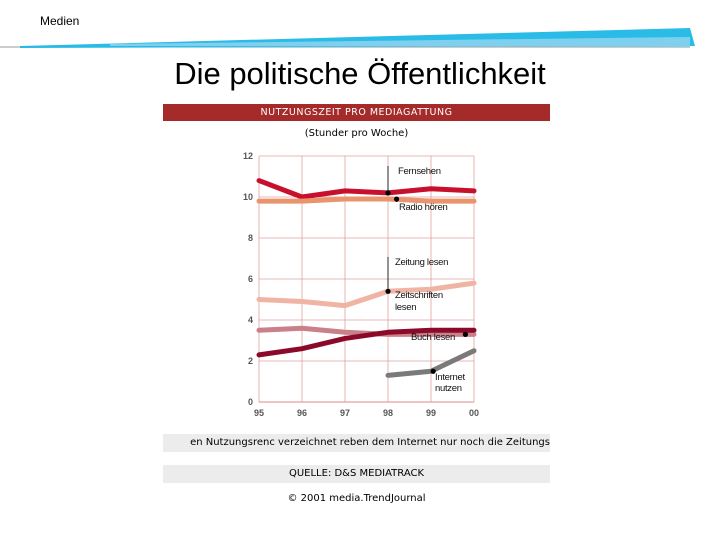  What do you see at coordinates (356, 112) in the screenshot?
I see `chart-header: NUTZUNGSZEIT PRO MEDIAGATTUNG` at bounding box center [356, 112].